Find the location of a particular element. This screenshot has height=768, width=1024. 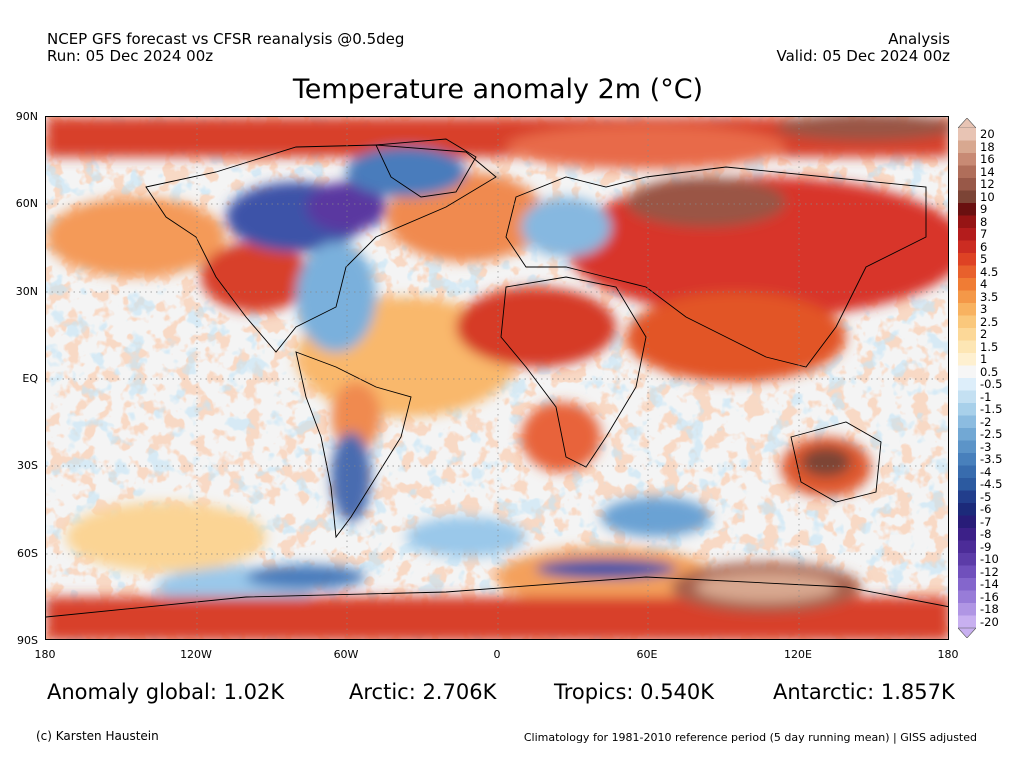

africa-outline is located at coordinates (573, 372).